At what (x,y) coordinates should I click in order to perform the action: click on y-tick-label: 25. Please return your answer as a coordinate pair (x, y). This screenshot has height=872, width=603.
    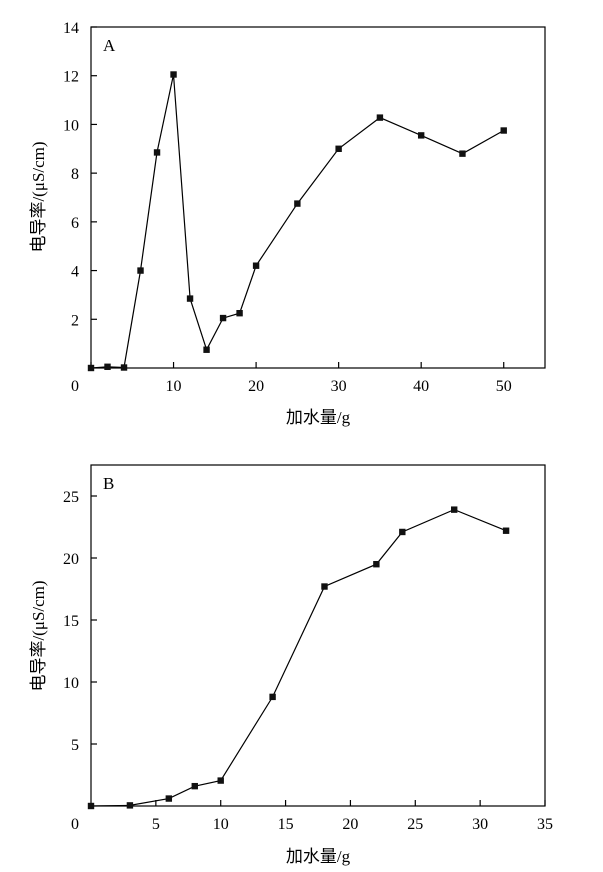
    Looking at the image, I should click on (71, 497).